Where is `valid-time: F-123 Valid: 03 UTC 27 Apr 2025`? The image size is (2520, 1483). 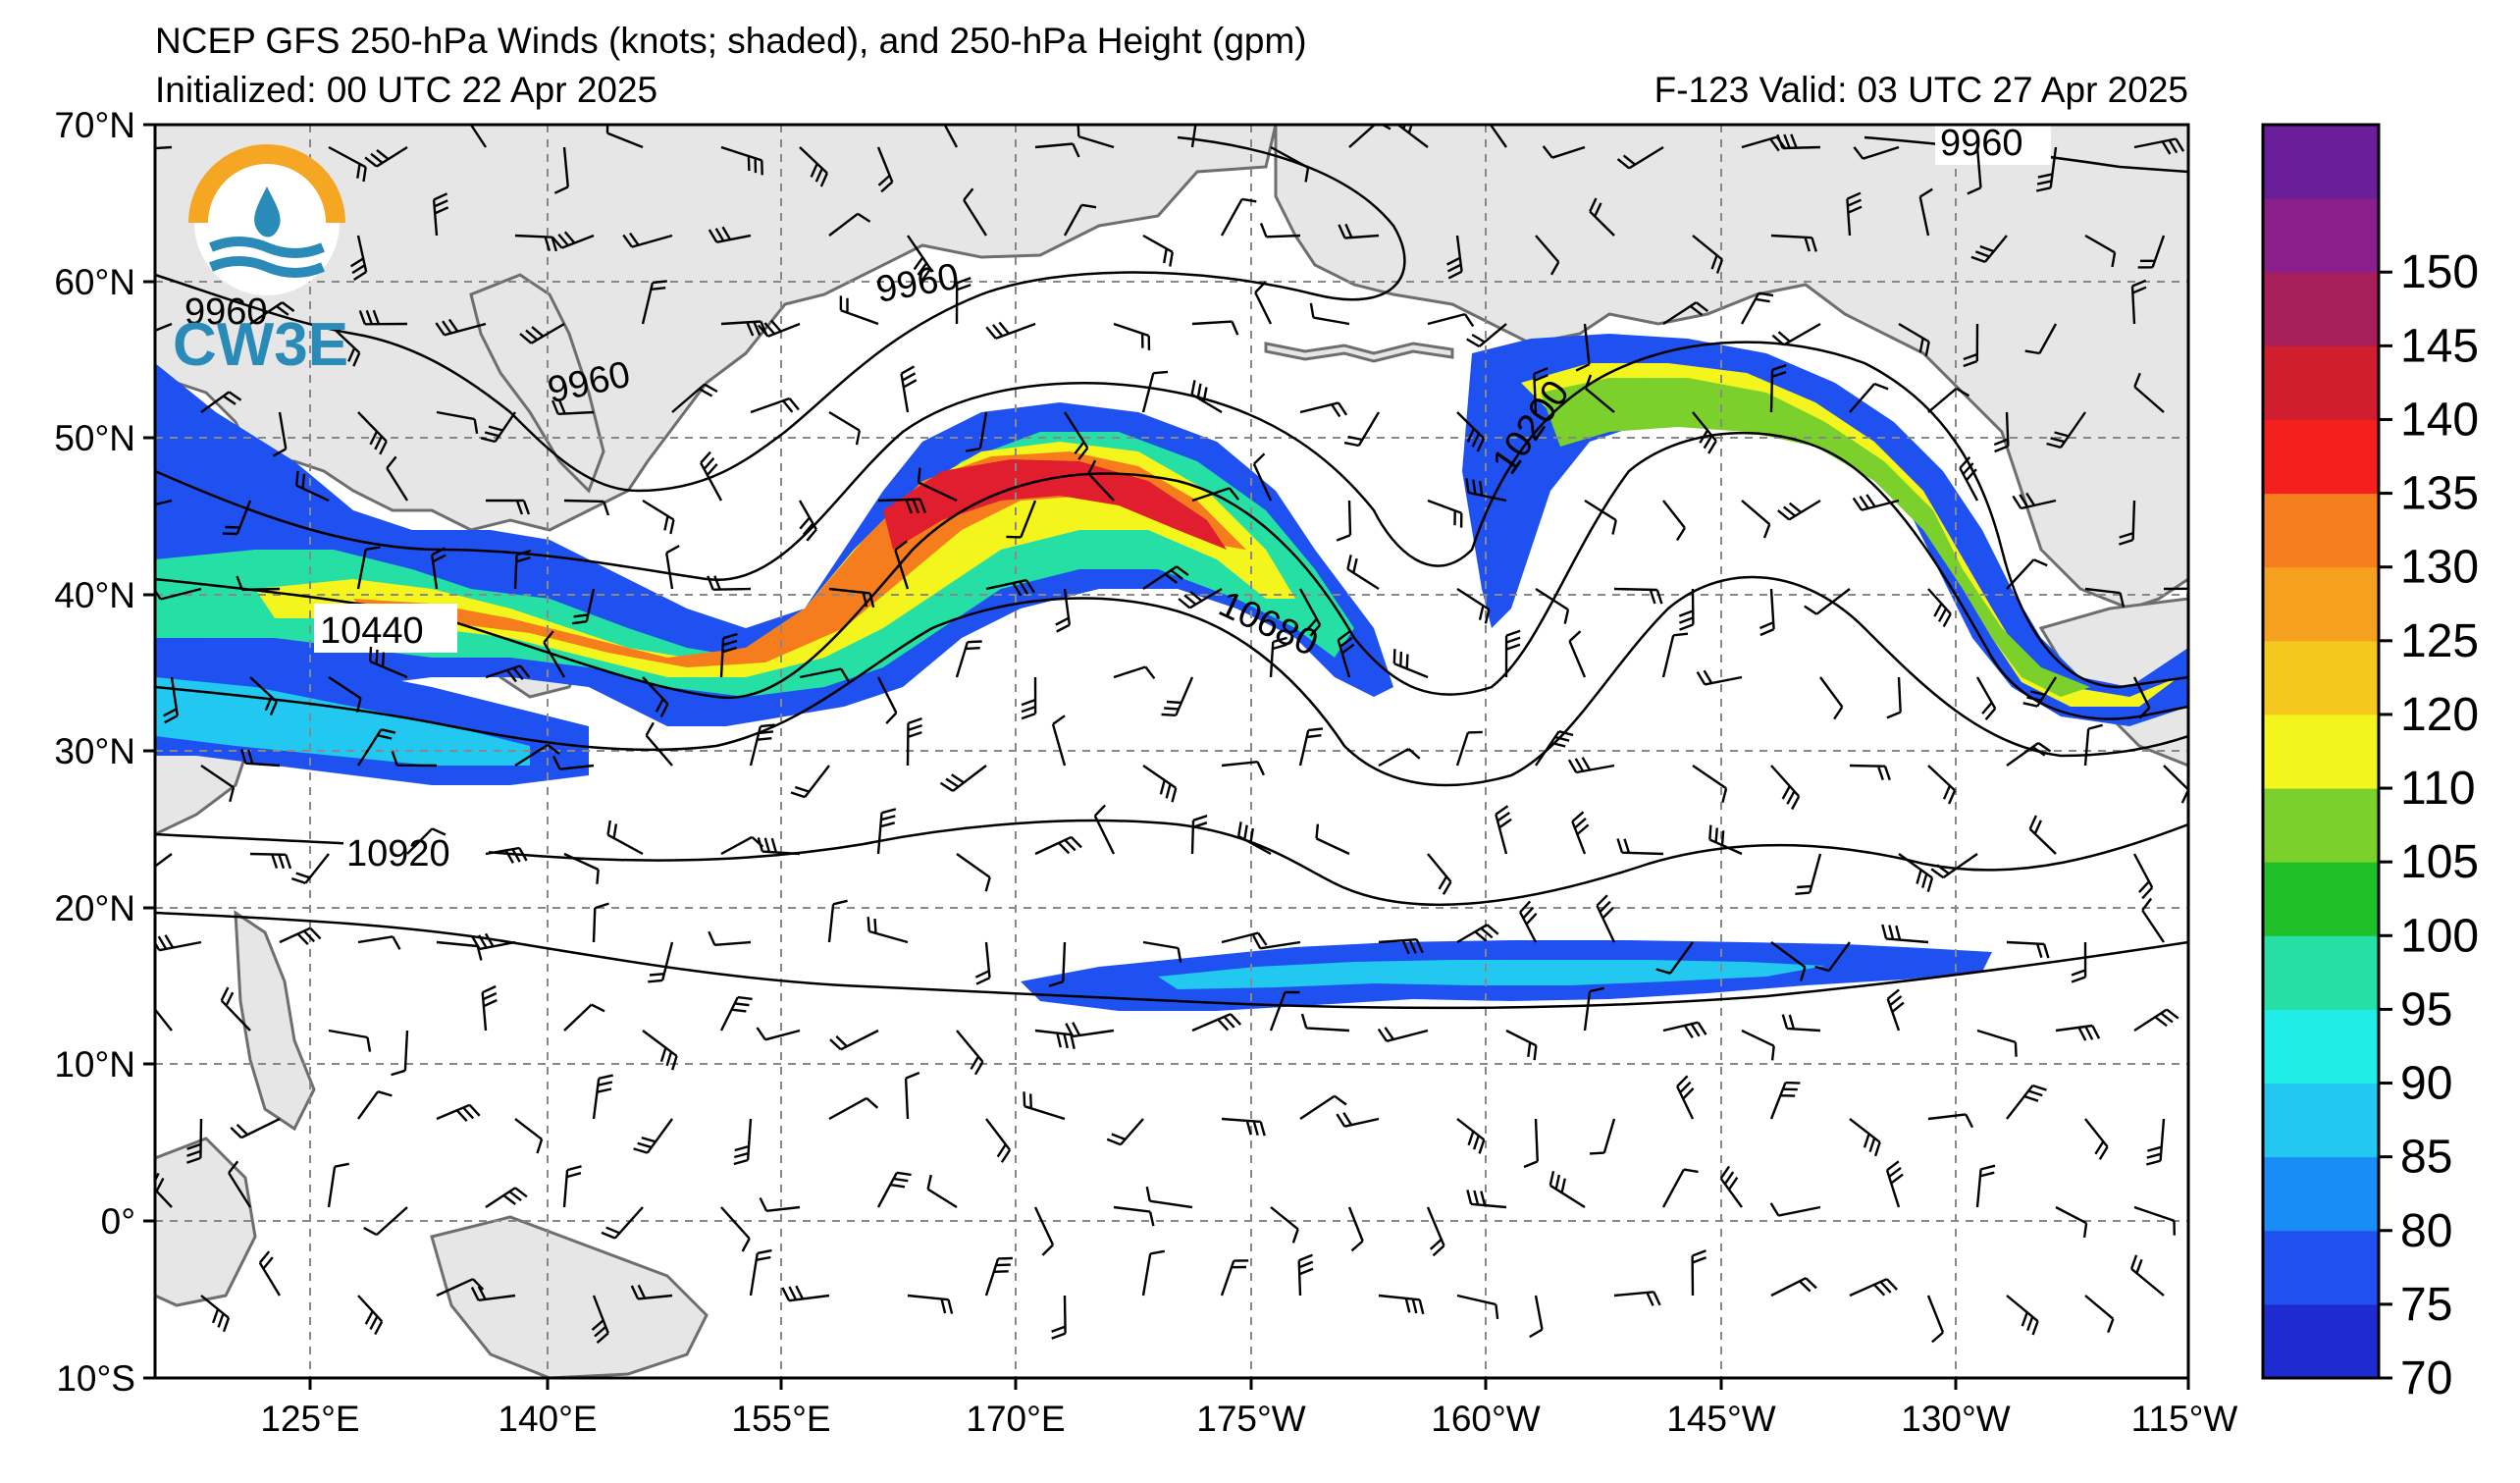
valid-time: F-123 Valid: 03 UTC 27 Apr 2025 is located at coordinates (1921, 90).